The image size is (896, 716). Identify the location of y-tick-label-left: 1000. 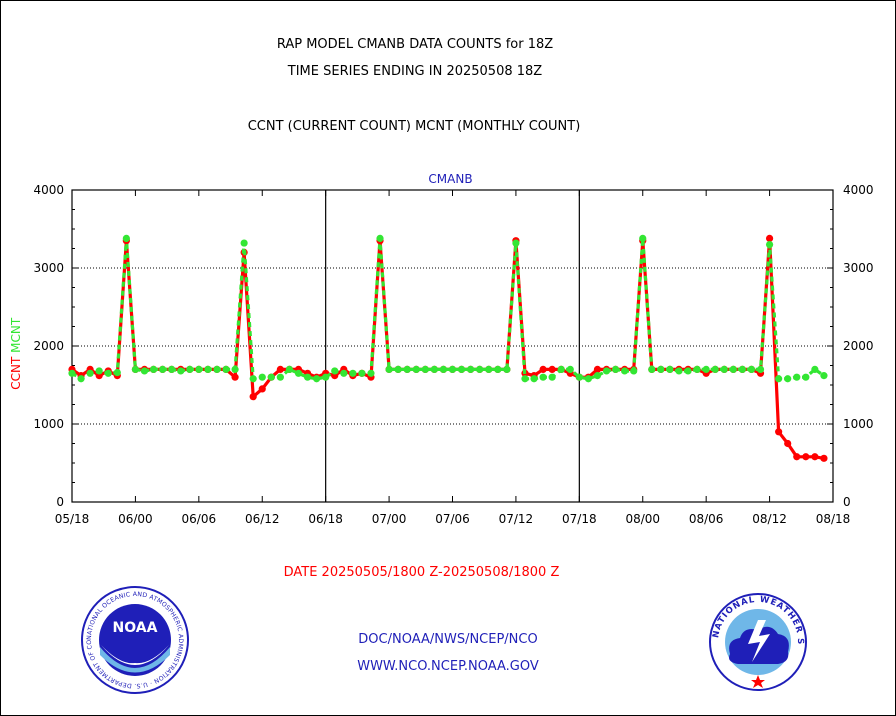
(48, 424).